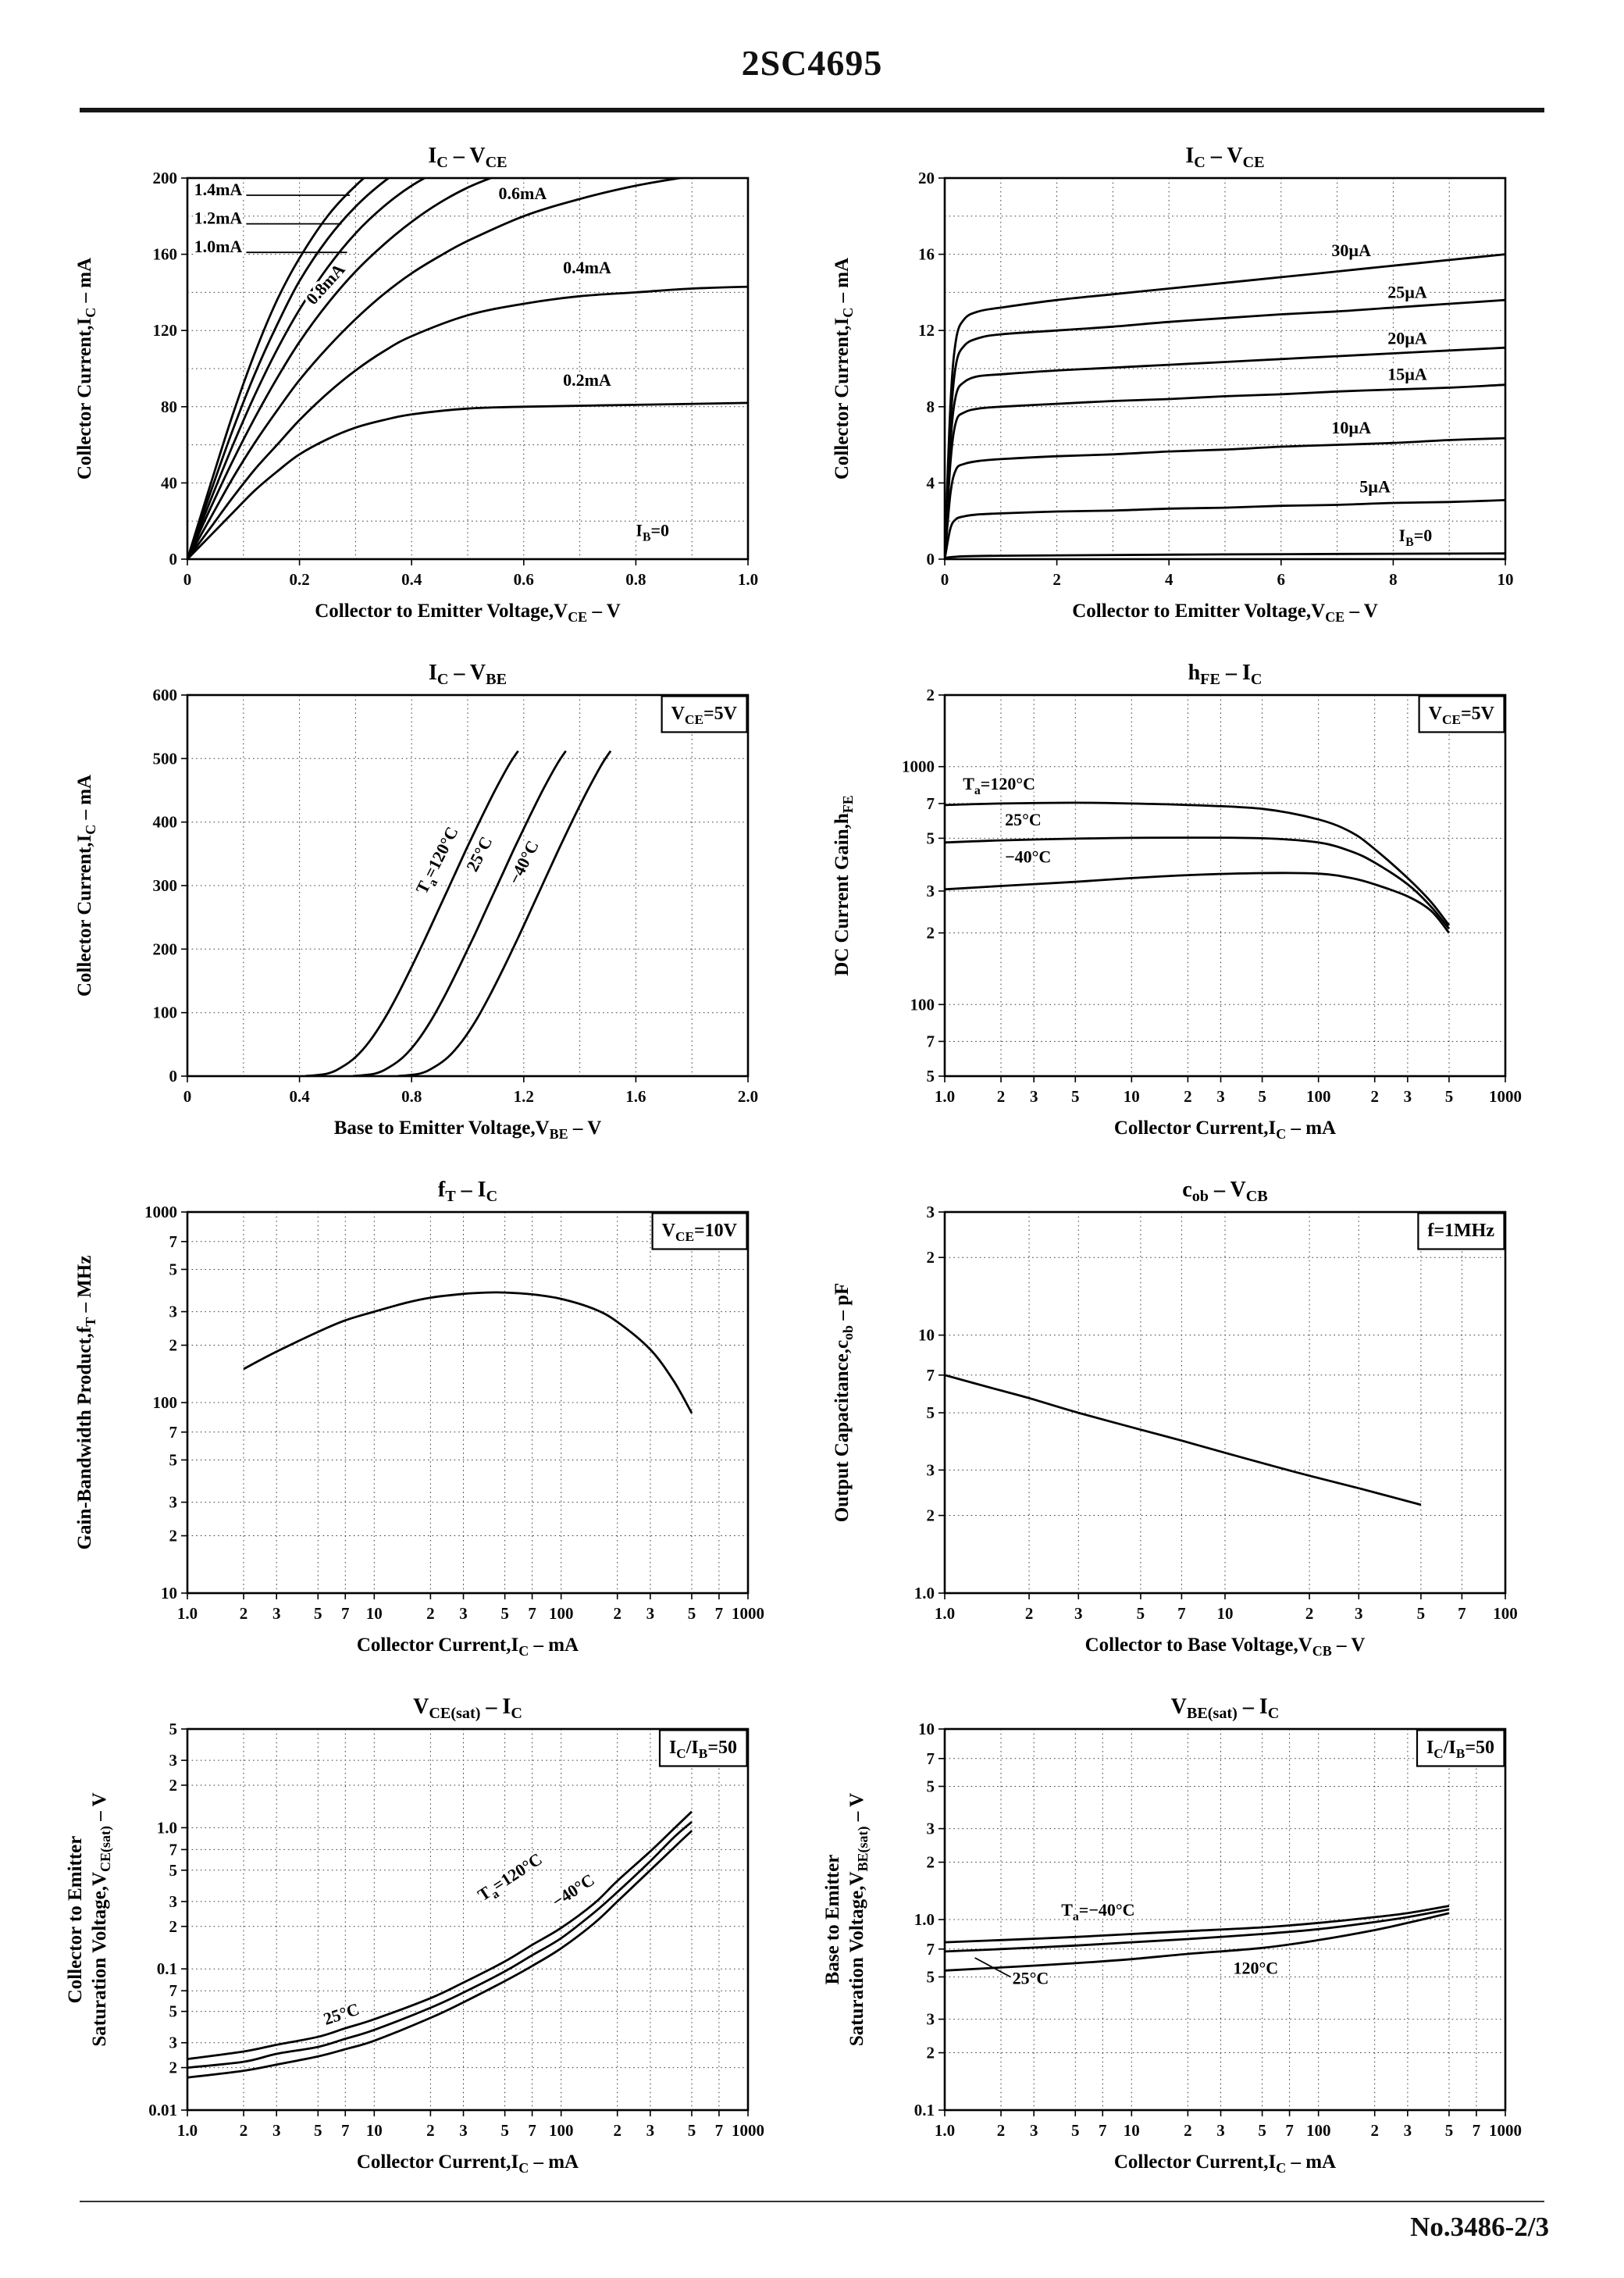  I want to click on chart-title: IC – VBE, so click(468, 674).